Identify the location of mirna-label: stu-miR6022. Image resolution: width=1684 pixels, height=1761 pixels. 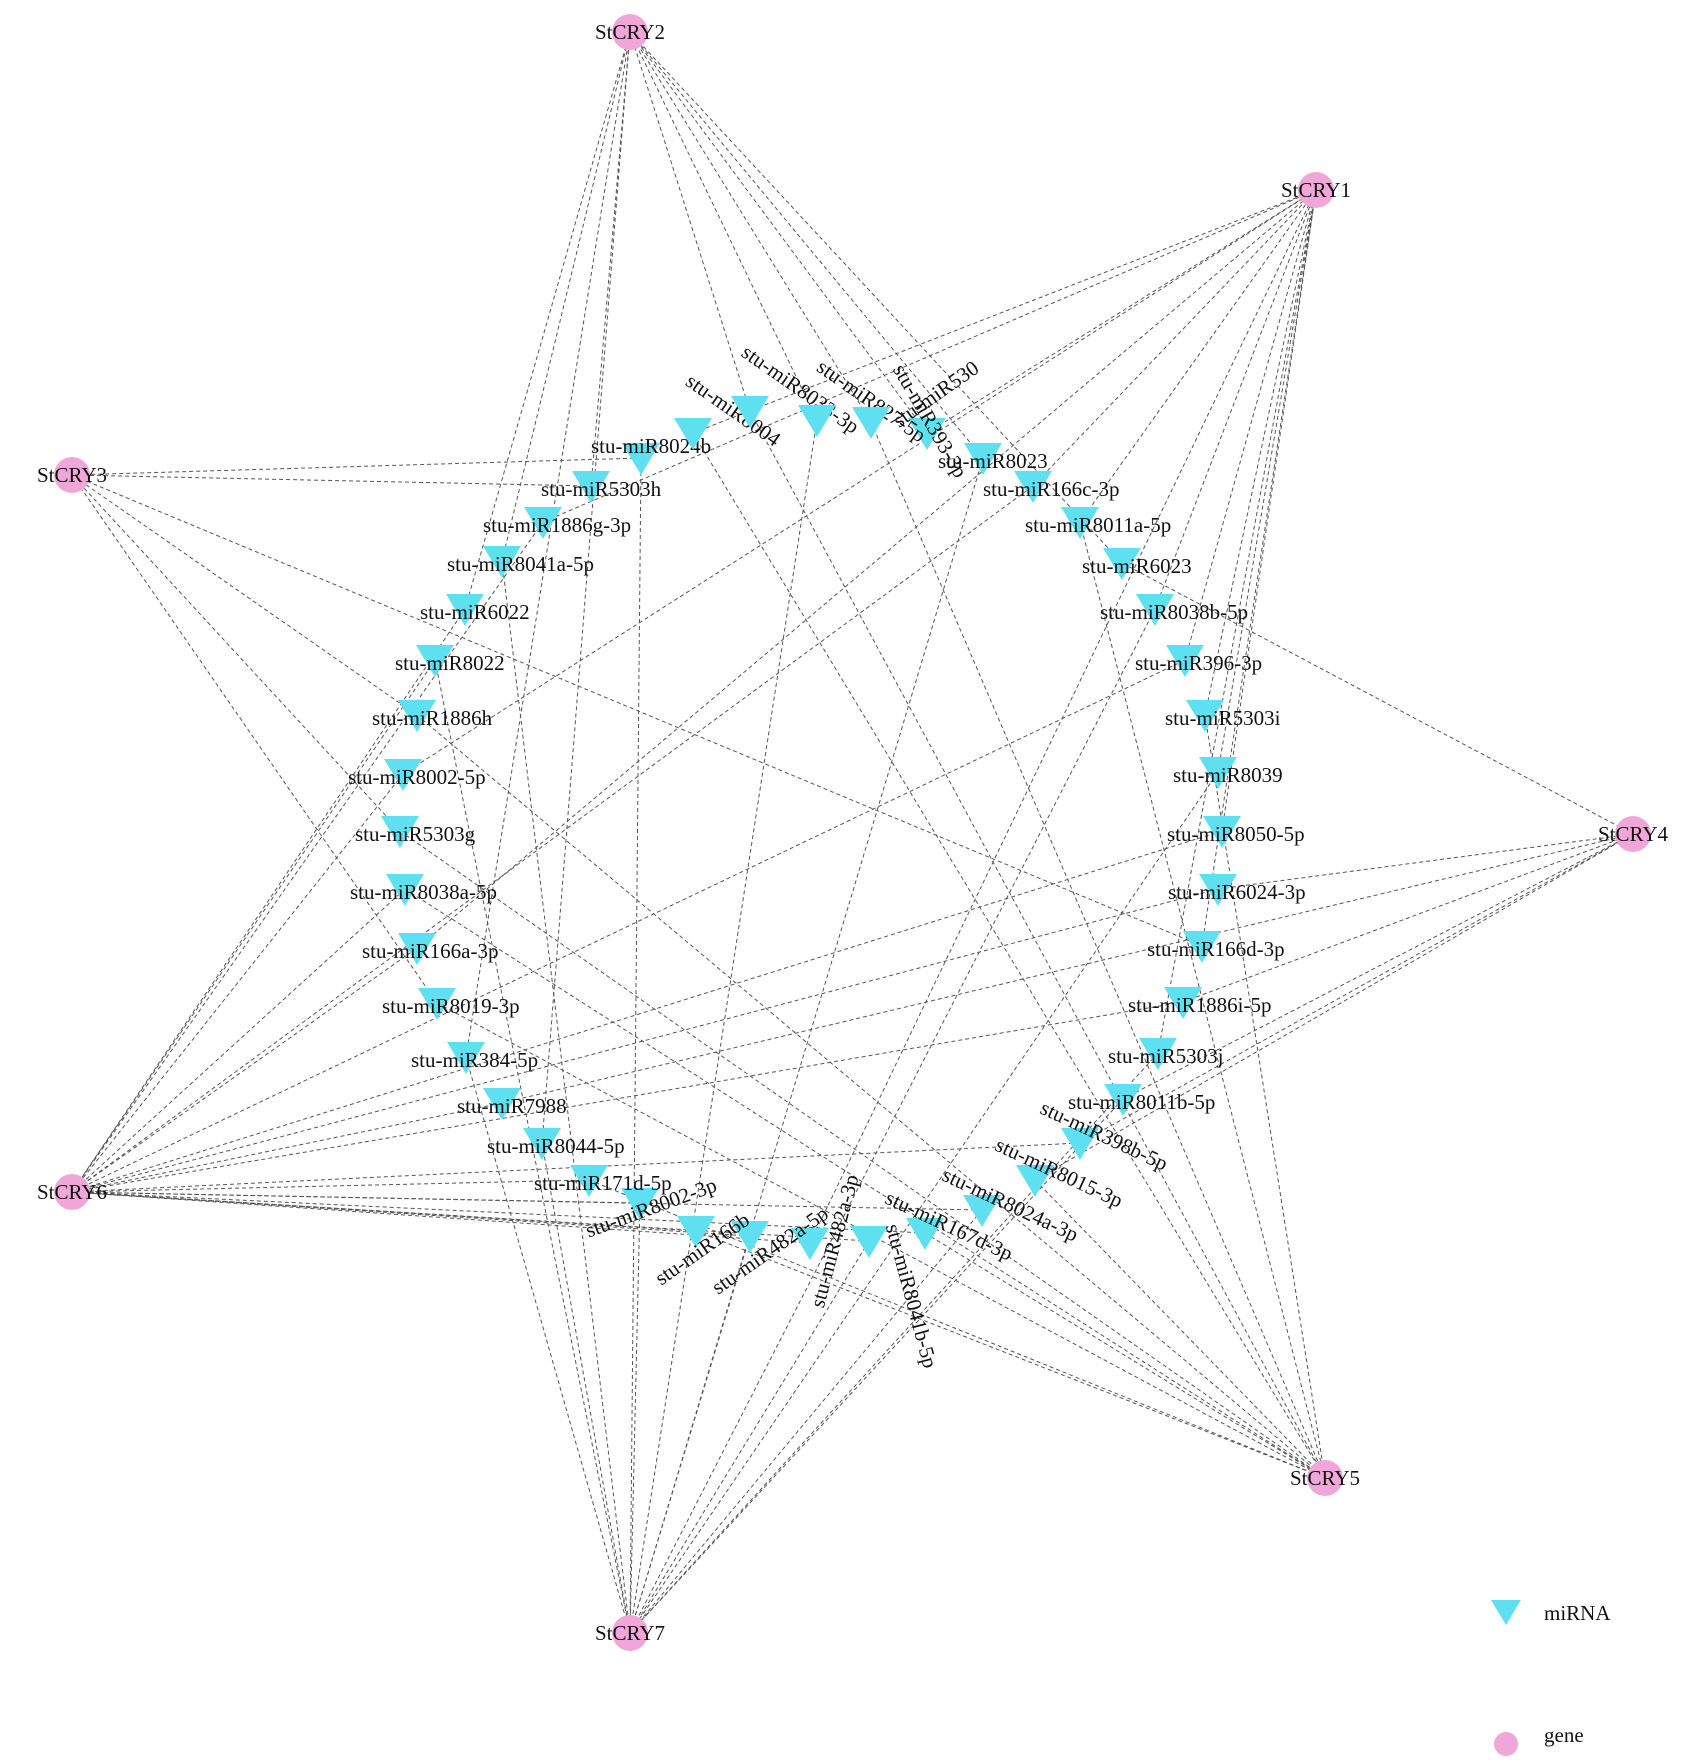
(475, 612).